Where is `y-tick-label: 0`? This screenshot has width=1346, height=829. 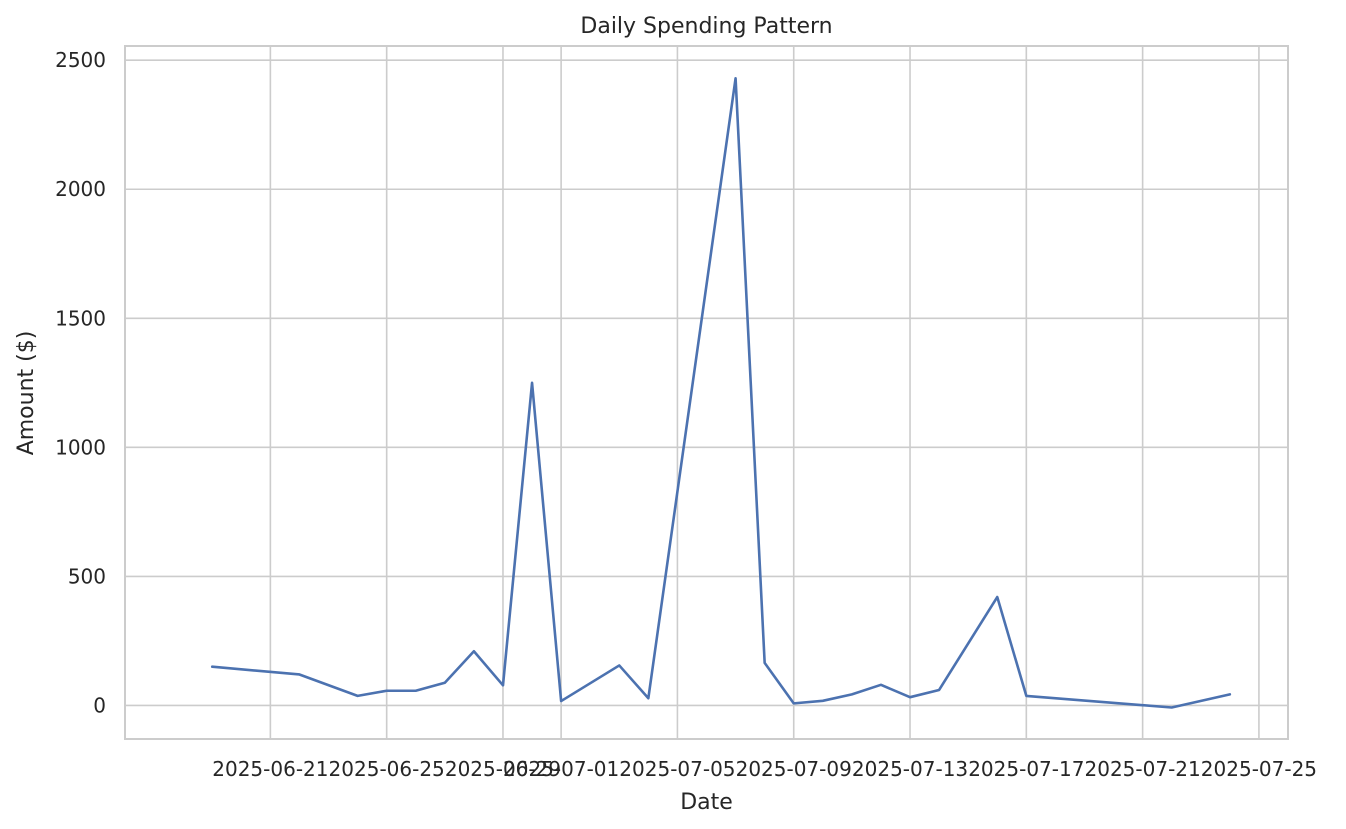 y-tick-label: 0 is located at coordinates (99, 705).